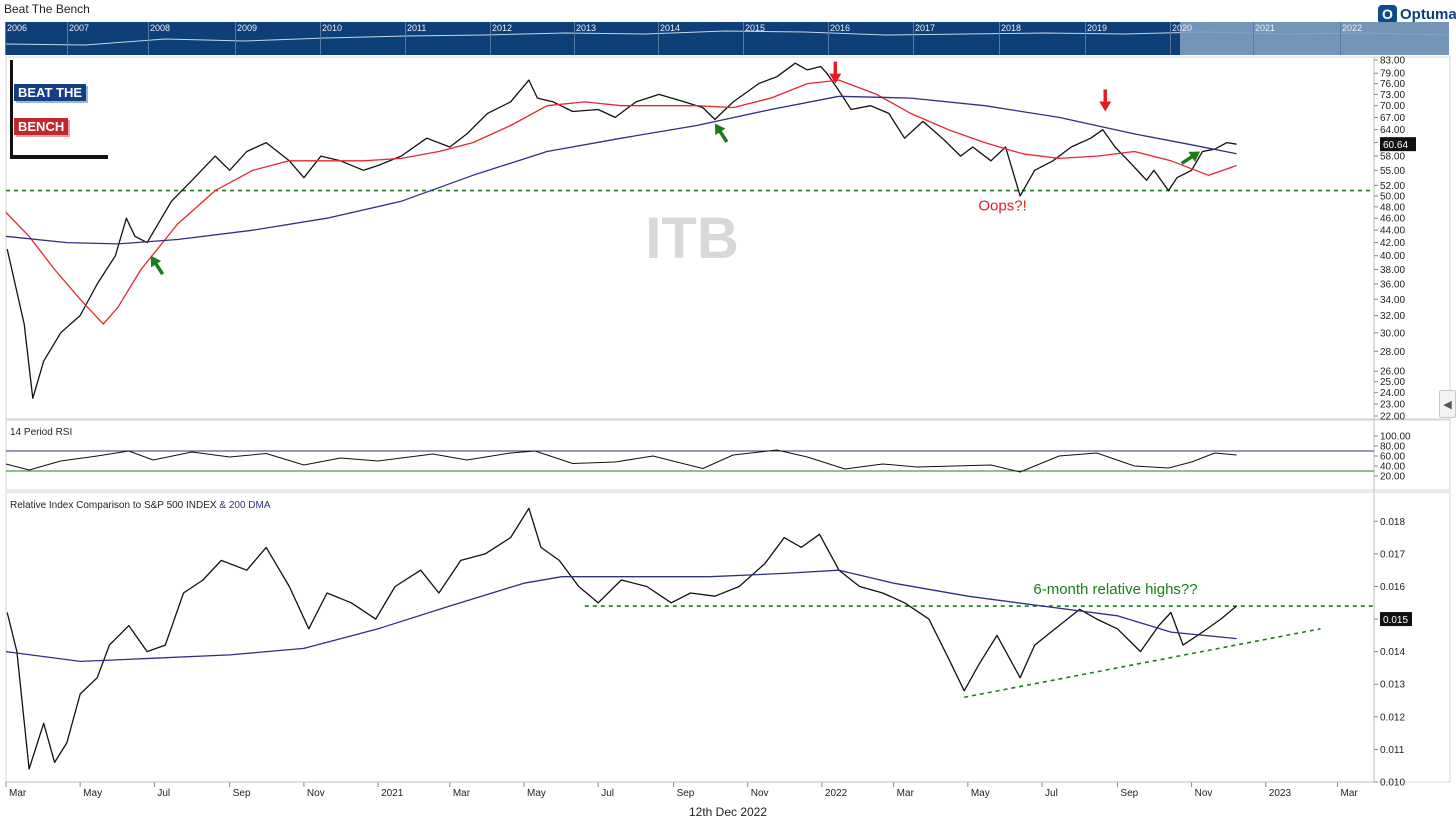 This screenshot has width=1456, height=830. I want to click on relative-axis-label: 0.011, so click(1392, 750).